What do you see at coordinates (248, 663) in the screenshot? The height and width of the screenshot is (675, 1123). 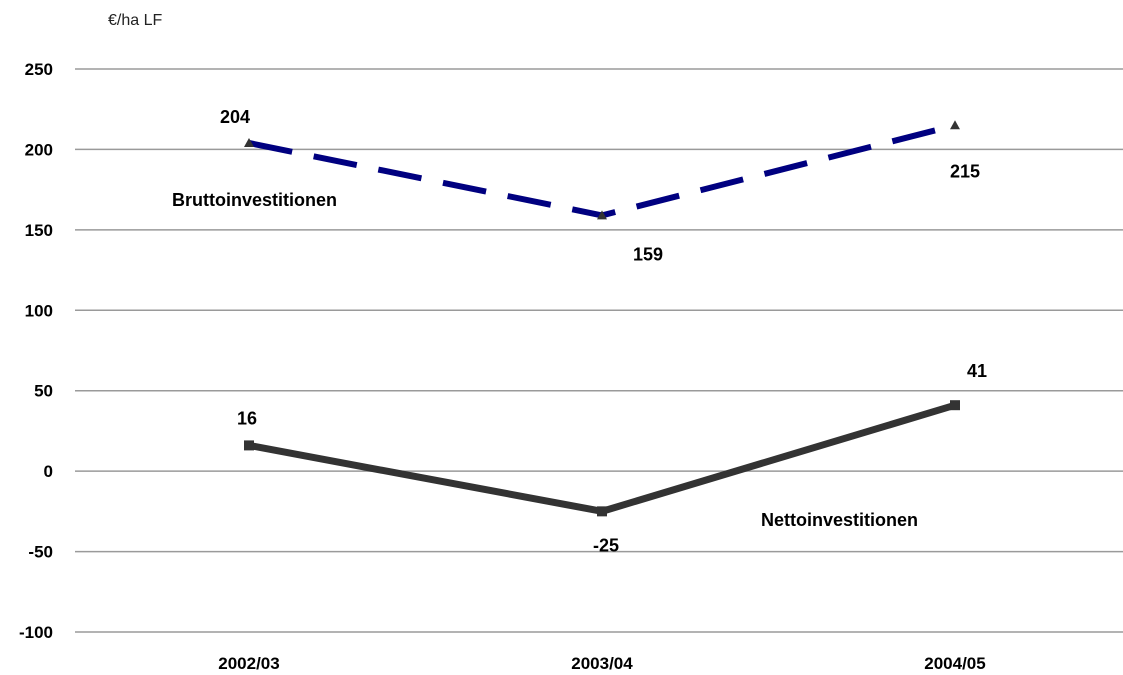 I see `x-tick-label: 2002/03` at bounding box center [248, 663].